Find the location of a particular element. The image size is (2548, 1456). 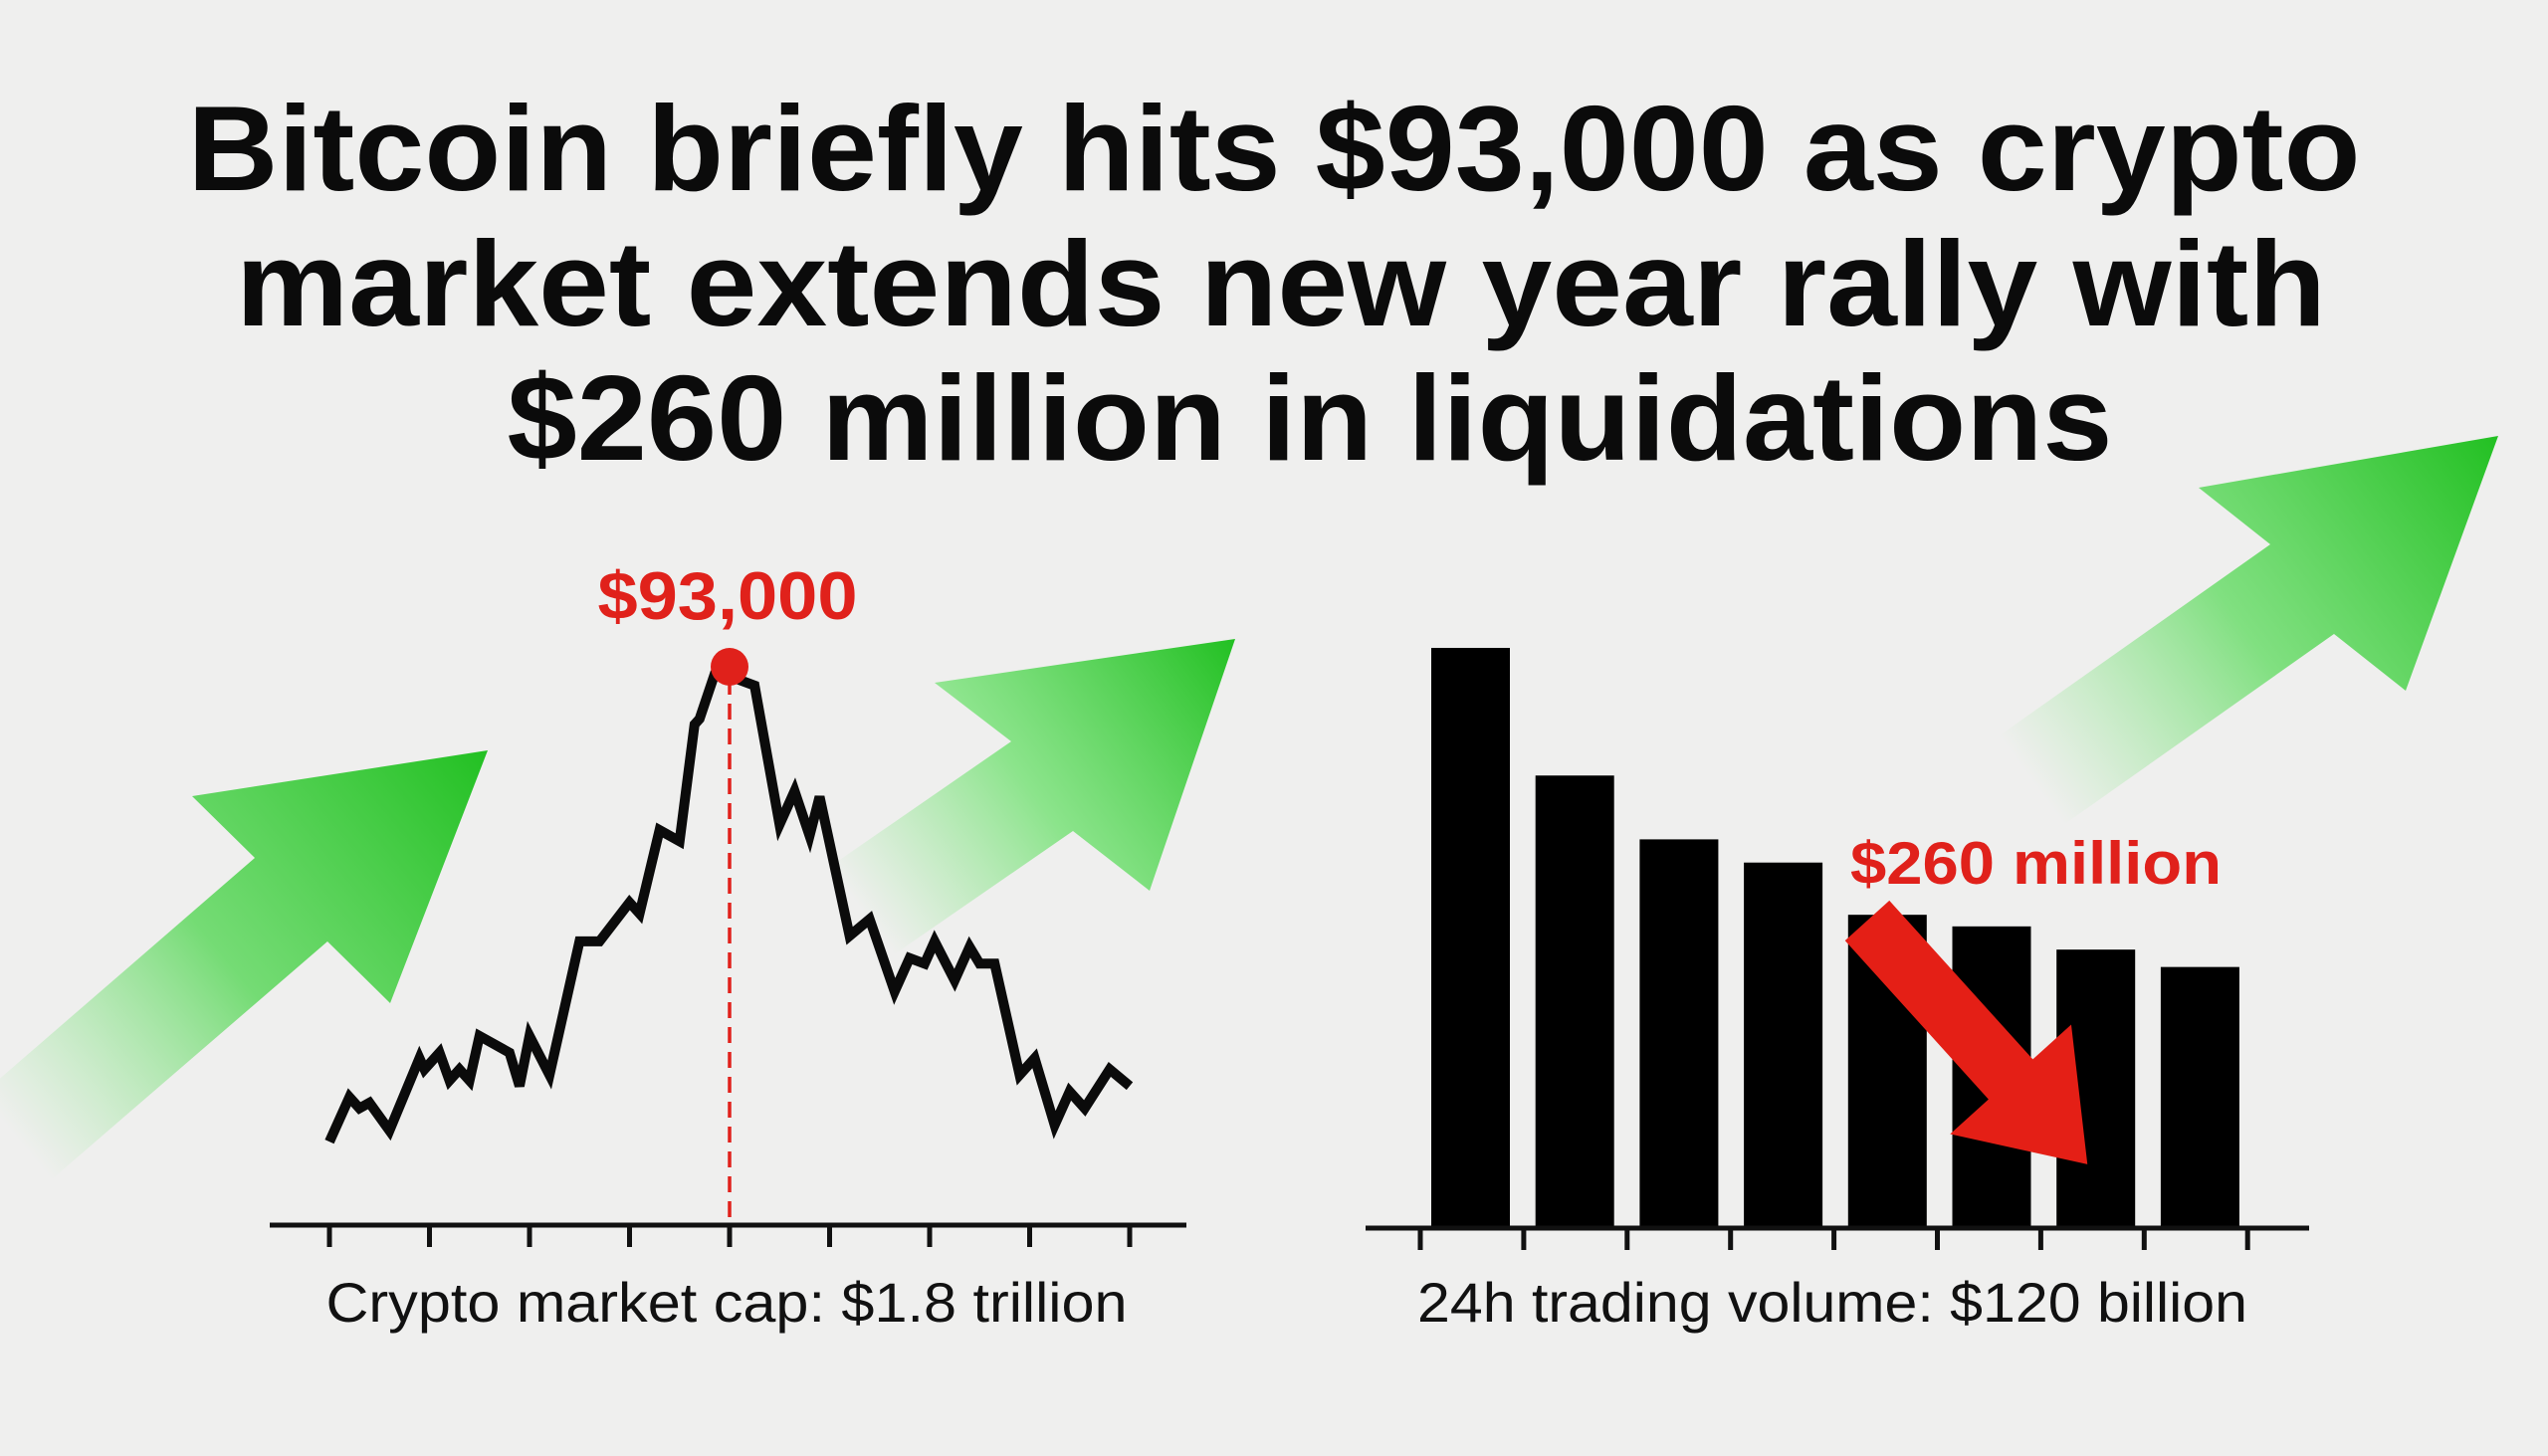

headline-line-2: market extends new year rally with is located at coordinates (1281, 283).